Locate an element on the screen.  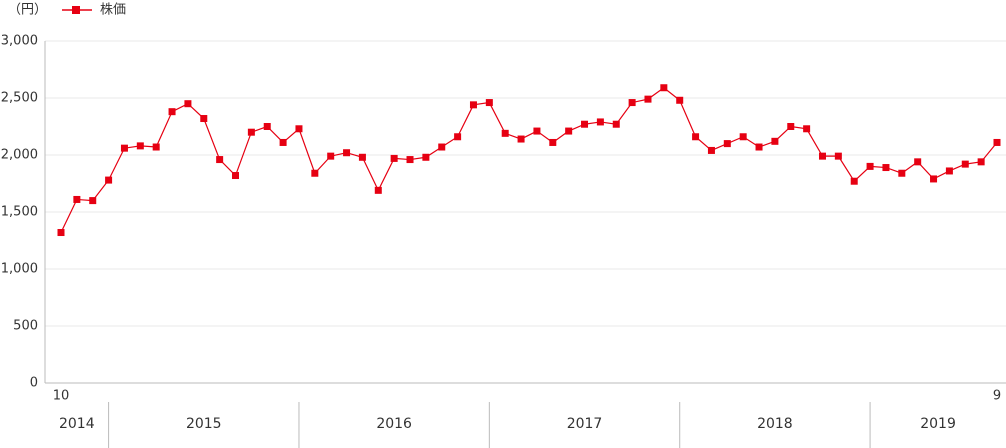
y-tick-label: 1,500 is located at coordinates (19, 212).